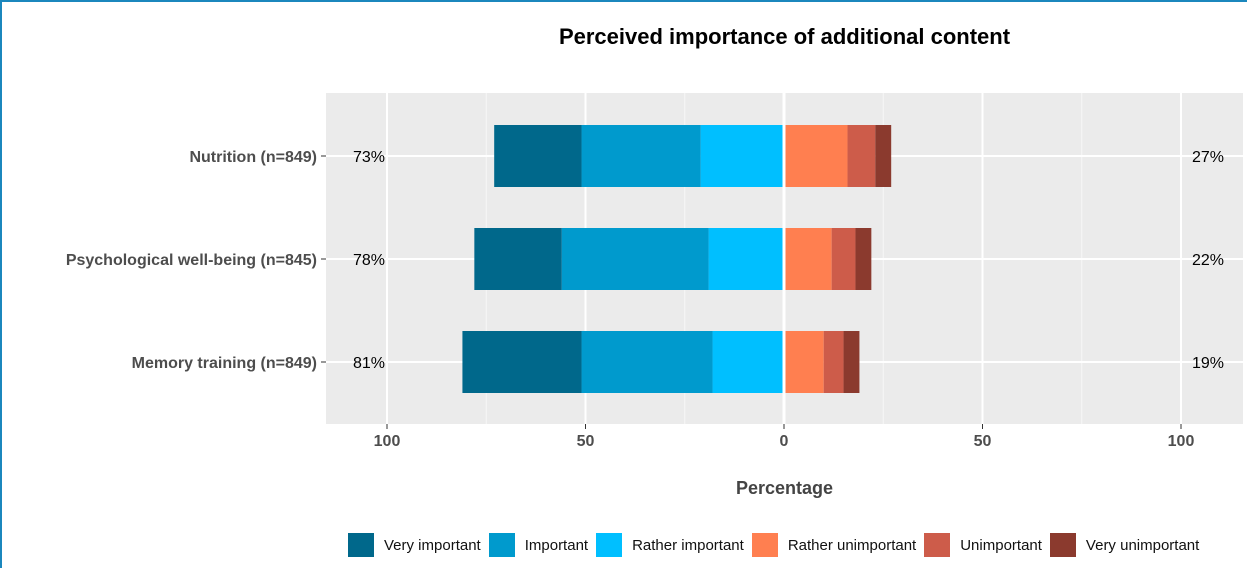  Describe the element at coordinates (556, 545) in the screenshot. I see `legend-label: Important` at that location.